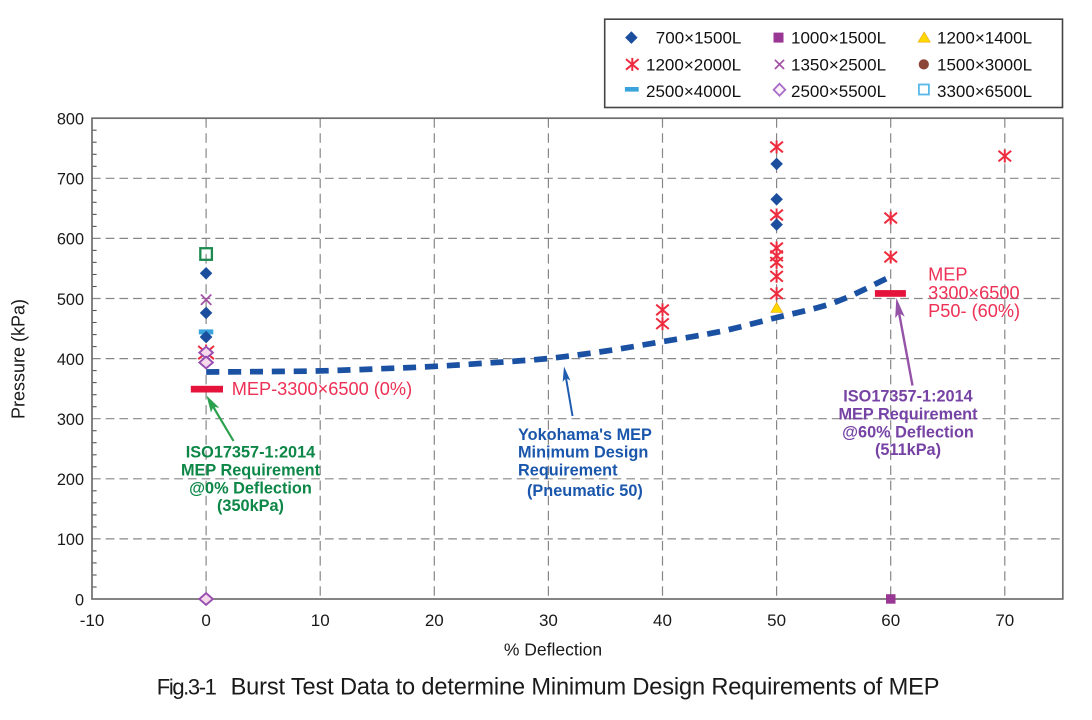 The width and height of the screenshot is (1092, 720). I want to click on svg-text: 1350×2500L, so click(838, 65).